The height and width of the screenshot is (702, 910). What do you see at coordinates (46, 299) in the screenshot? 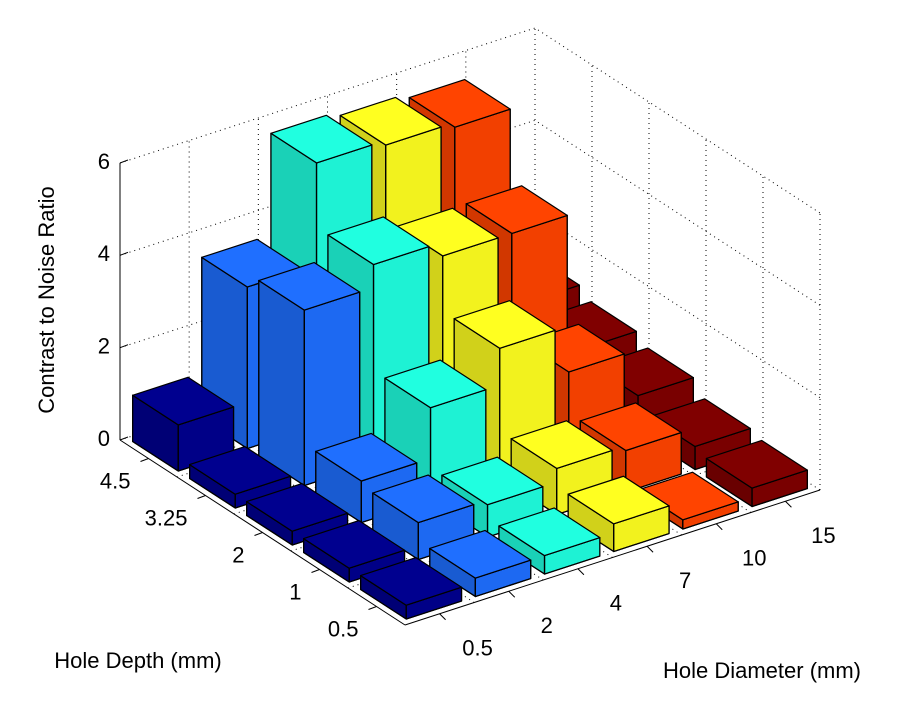
I see `z-axis-label: Contrast to Noise Ratio` at bounding box center [46, 299].